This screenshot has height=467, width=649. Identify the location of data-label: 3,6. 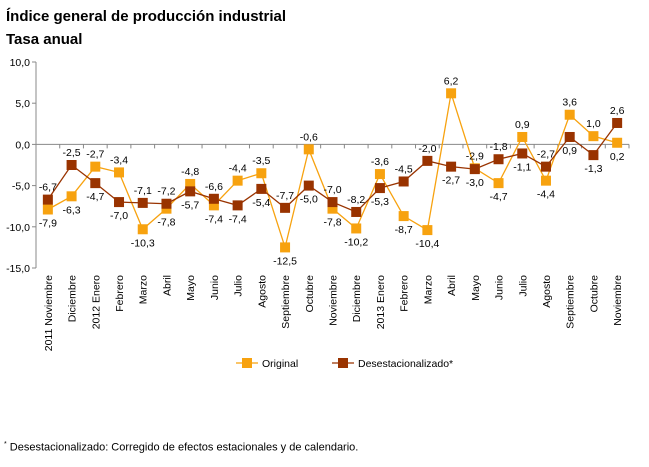
(569, 103).